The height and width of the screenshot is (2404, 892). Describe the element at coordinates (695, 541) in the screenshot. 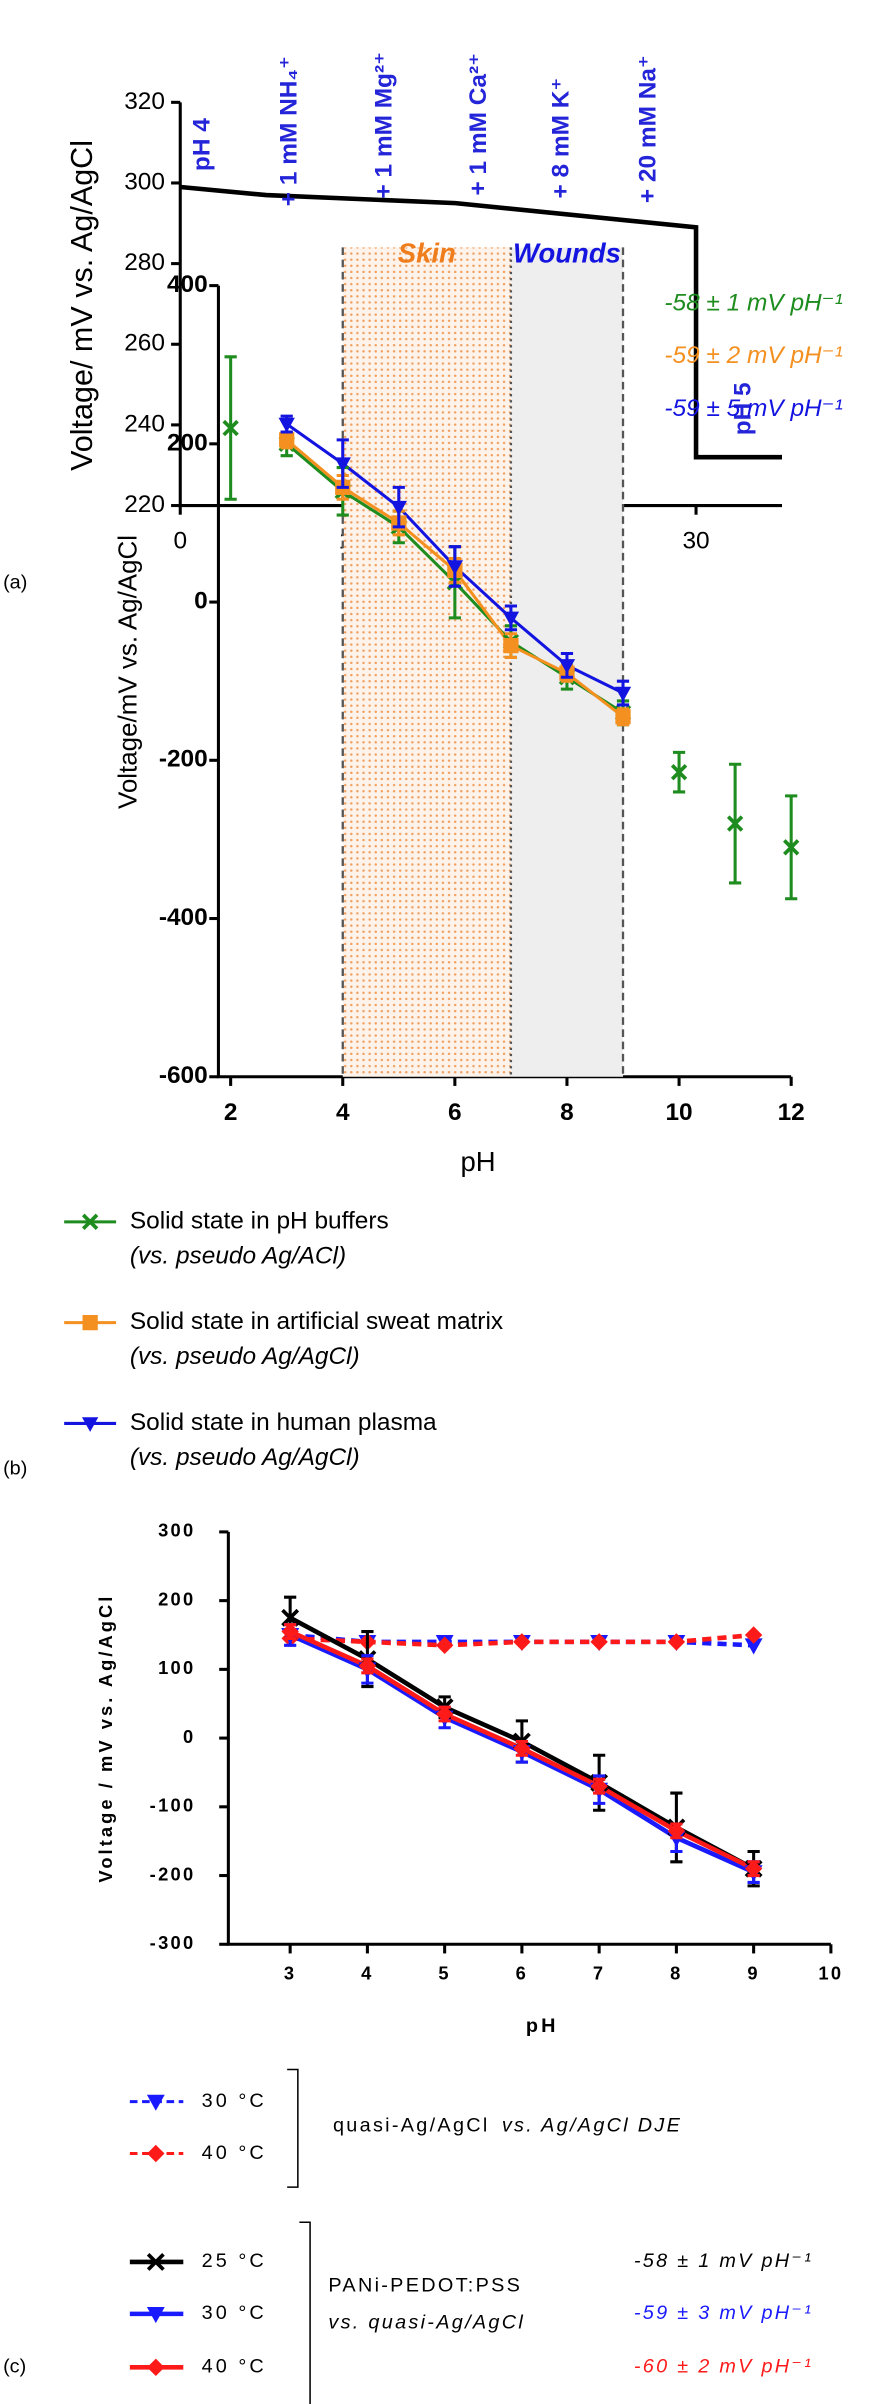

I see `x-tick-label: 30` at that location.